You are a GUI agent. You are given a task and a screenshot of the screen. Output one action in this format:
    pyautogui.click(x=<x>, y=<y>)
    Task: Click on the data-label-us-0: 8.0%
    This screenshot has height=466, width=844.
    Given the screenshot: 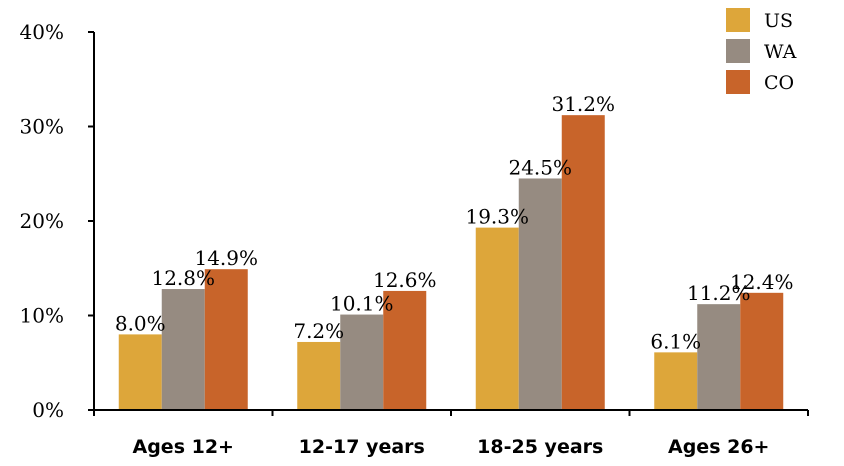 What is the action you would take?
    pyautogui.click(x=140, y=323)
    